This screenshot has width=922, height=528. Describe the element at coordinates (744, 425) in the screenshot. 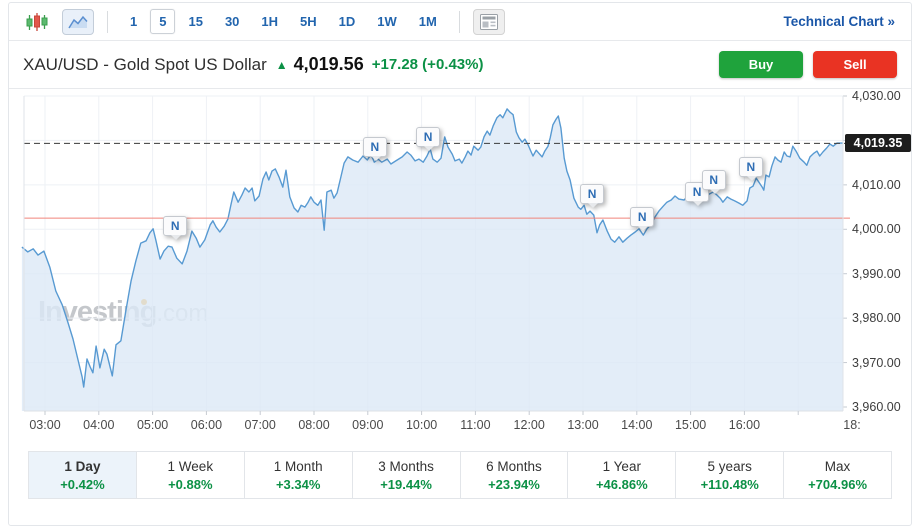

I see `x-axis-label: 16:00` at that location.